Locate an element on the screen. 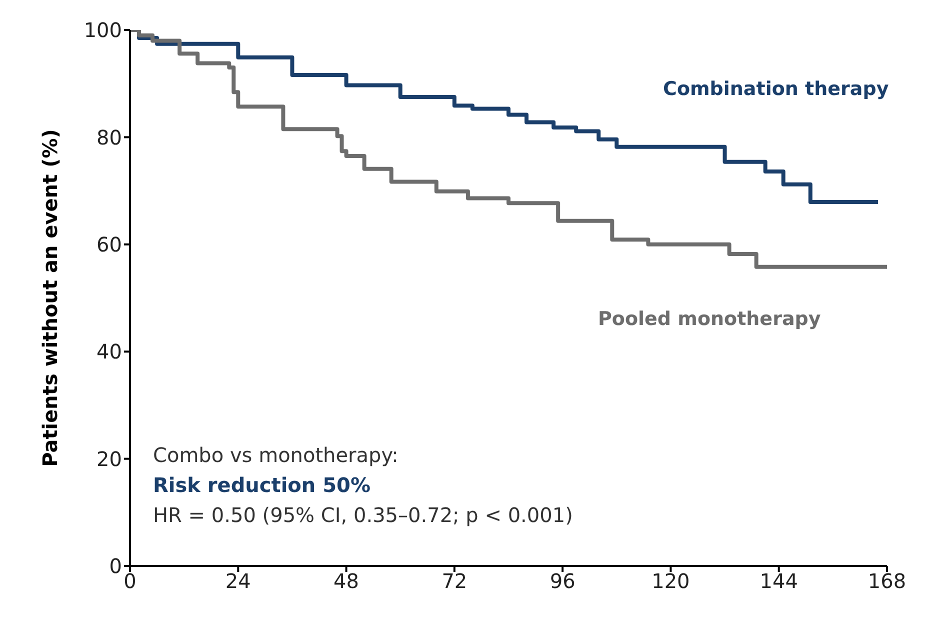  y-tick-label: 80 is located at coordinates (109, 137).